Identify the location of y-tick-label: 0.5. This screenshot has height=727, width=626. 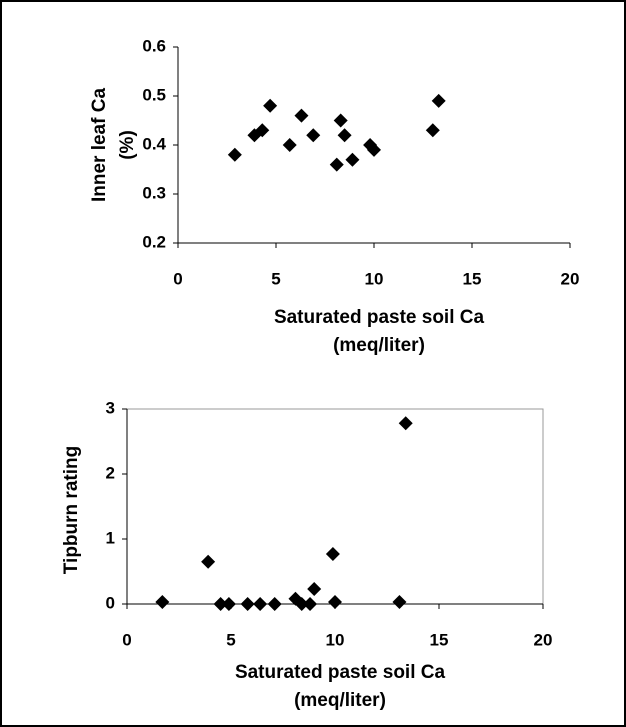
(154, 94).